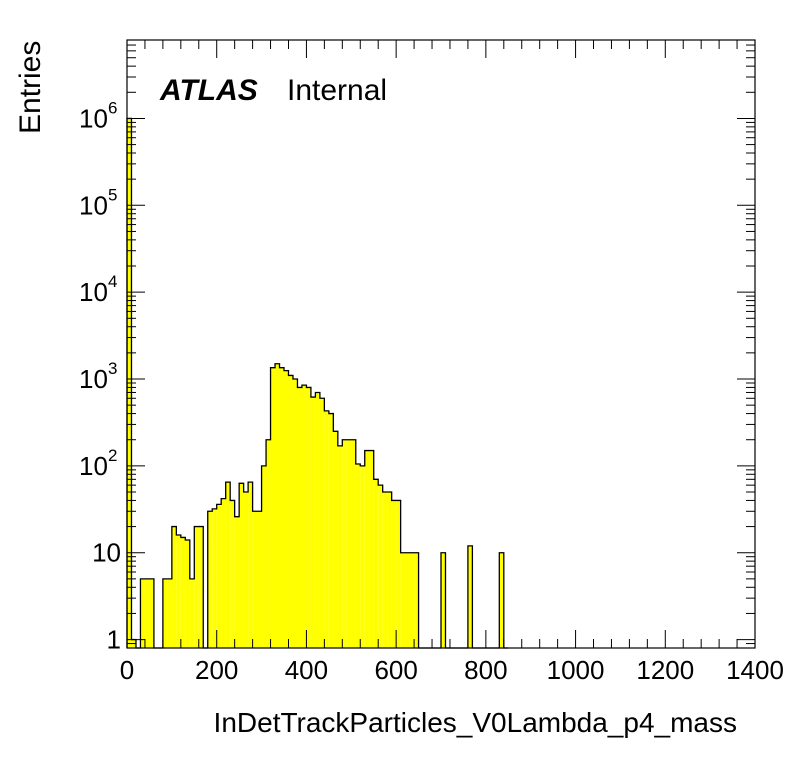 The image size is (796, 772). What do you see at coordinates (30, 87) in the screenshot?
I see `y-axis-label: Entries` at bounding box center [30, 87].